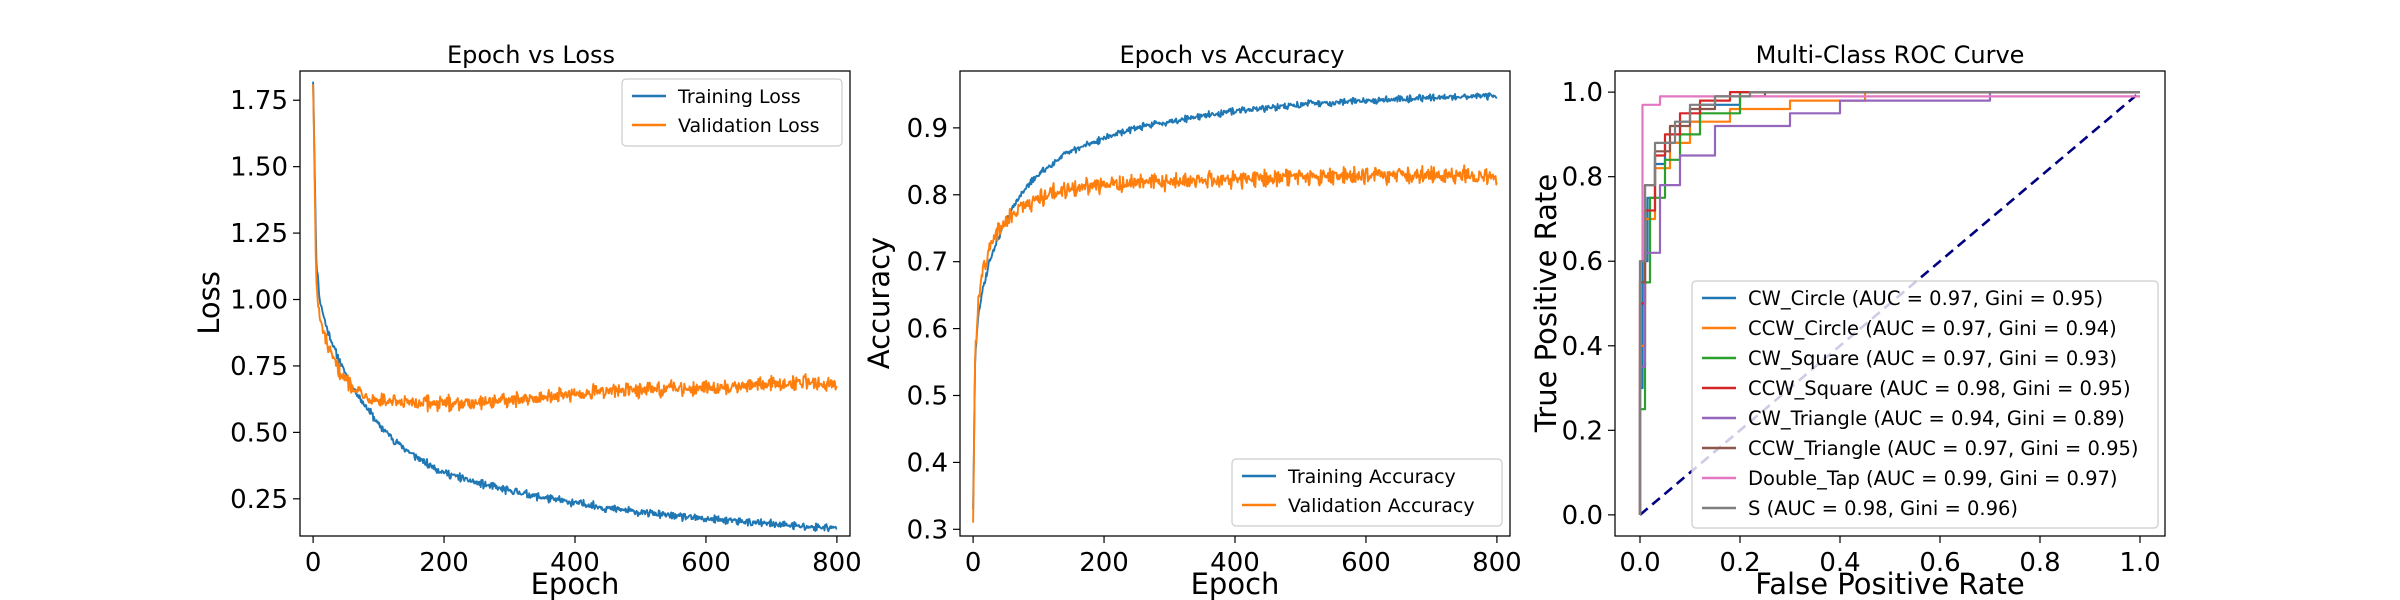 The height and width of the screenshot is (600, 2400). What do you see at coordinates (927, 263) in the screenshot?
I see `accuracy-chart-y-tick-label: 0.7` at bounding box center [927, 263].